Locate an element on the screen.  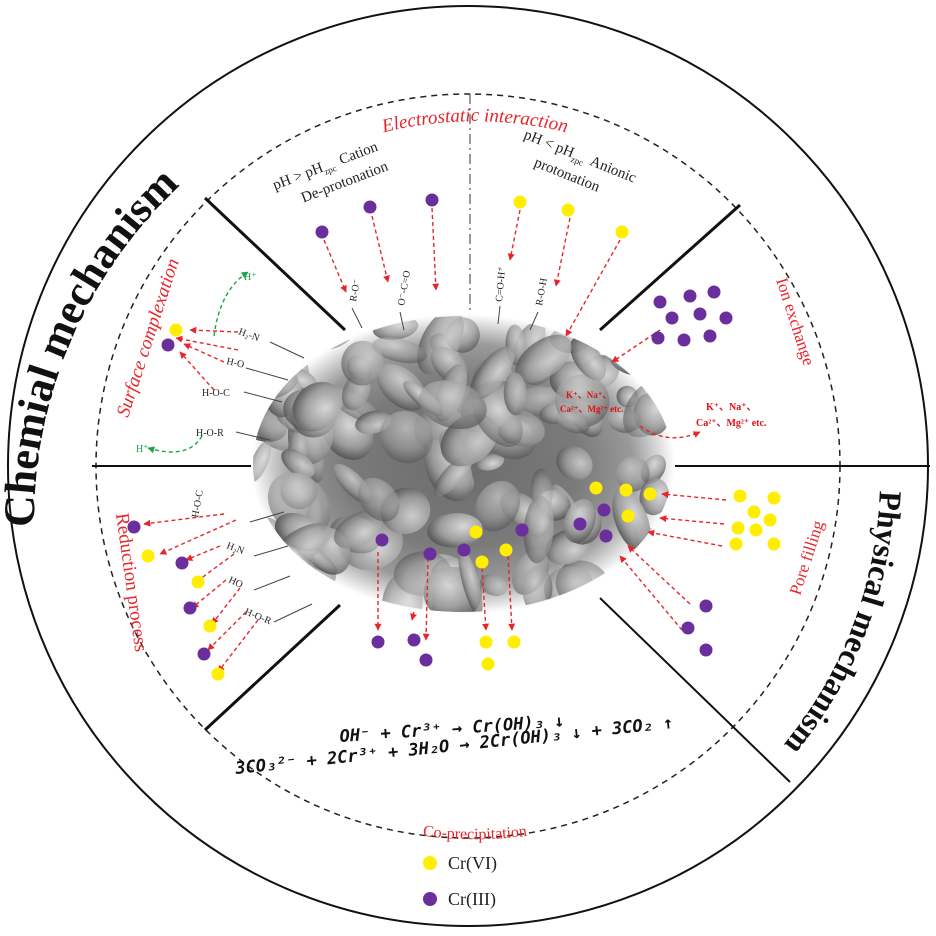
arrow-proton is located at coordinates (175, 444).